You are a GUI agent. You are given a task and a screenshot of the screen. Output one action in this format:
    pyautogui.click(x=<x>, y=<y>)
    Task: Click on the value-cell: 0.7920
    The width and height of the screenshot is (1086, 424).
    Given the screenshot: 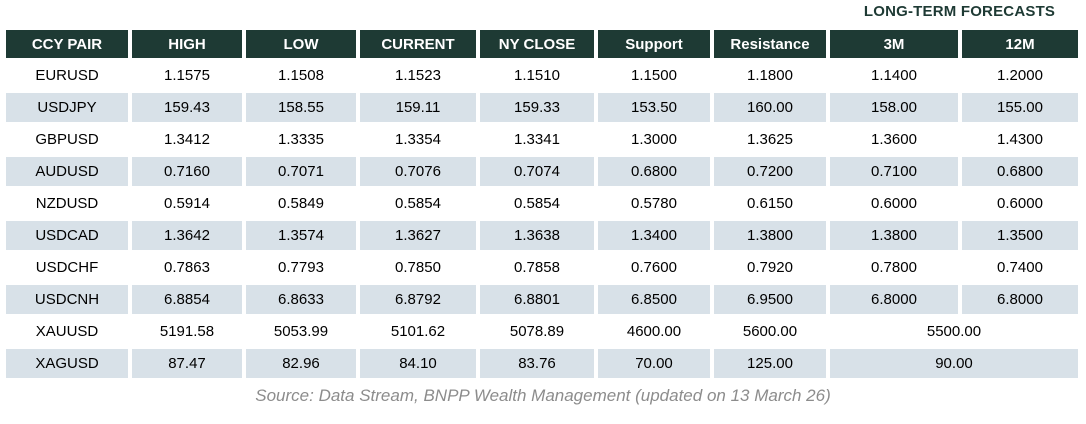 What is the action you would take?
    pyautogui.click(x=770, y=267)
    